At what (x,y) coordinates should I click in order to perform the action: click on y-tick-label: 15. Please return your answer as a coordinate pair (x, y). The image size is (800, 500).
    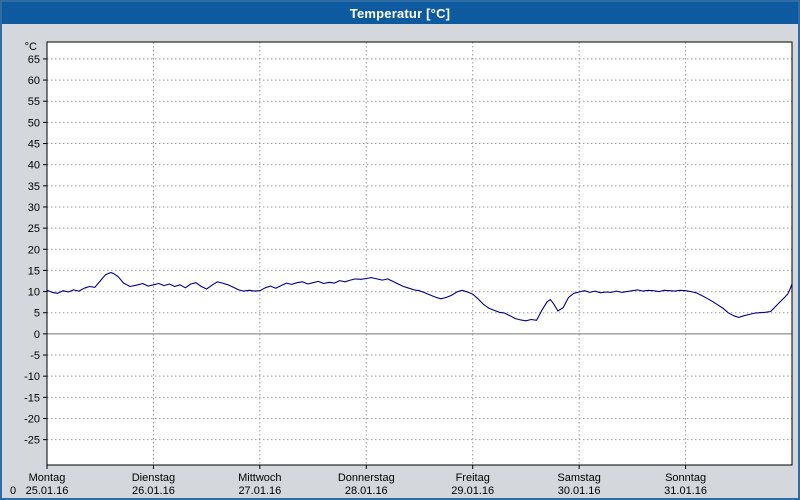
    Looking at the image, I should click on (34, 271).